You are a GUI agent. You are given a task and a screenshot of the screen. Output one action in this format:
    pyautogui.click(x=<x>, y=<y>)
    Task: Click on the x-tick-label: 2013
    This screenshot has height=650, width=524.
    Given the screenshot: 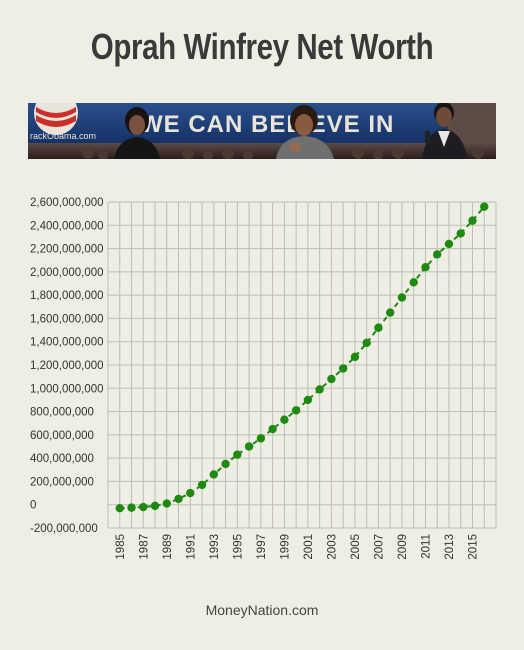 What is the action you would take?
    pyautogui.click(x=450, y=547)
    